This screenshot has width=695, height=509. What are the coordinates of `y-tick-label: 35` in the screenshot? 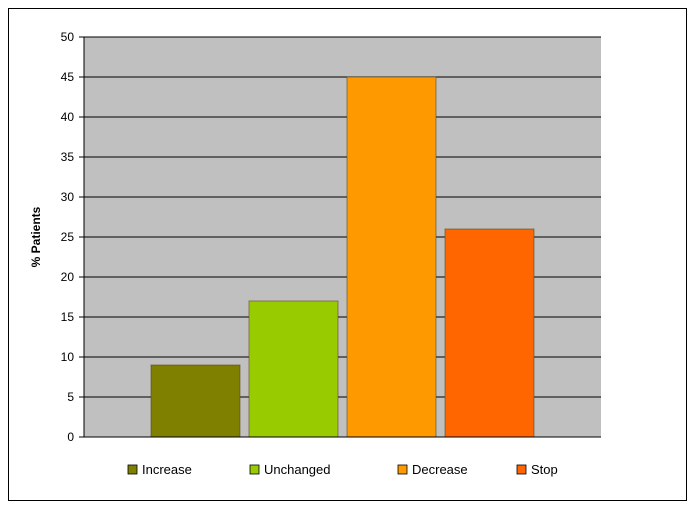 It's located at (68, 157).